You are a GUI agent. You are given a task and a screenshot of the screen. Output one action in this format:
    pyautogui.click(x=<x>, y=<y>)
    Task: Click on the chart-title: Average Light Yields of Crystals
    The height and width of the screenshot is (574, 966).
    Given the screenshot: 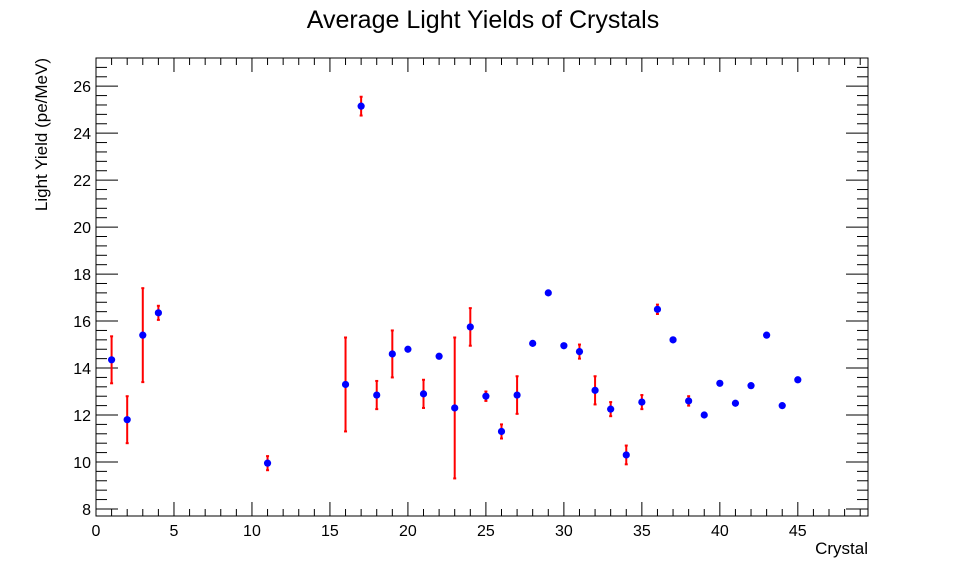 What is the action you would take?
    pyautogui.click(x=483, y=20)
    